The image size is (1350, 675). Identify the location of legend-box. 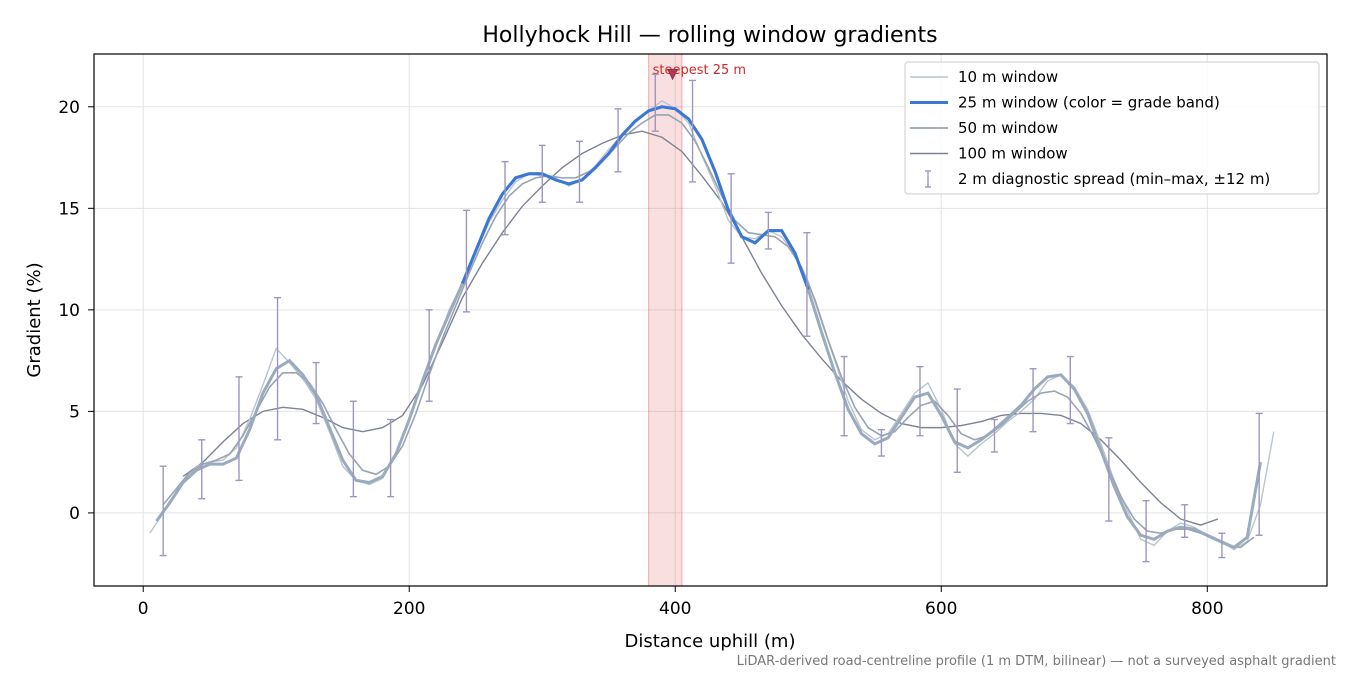
(1112, 128).